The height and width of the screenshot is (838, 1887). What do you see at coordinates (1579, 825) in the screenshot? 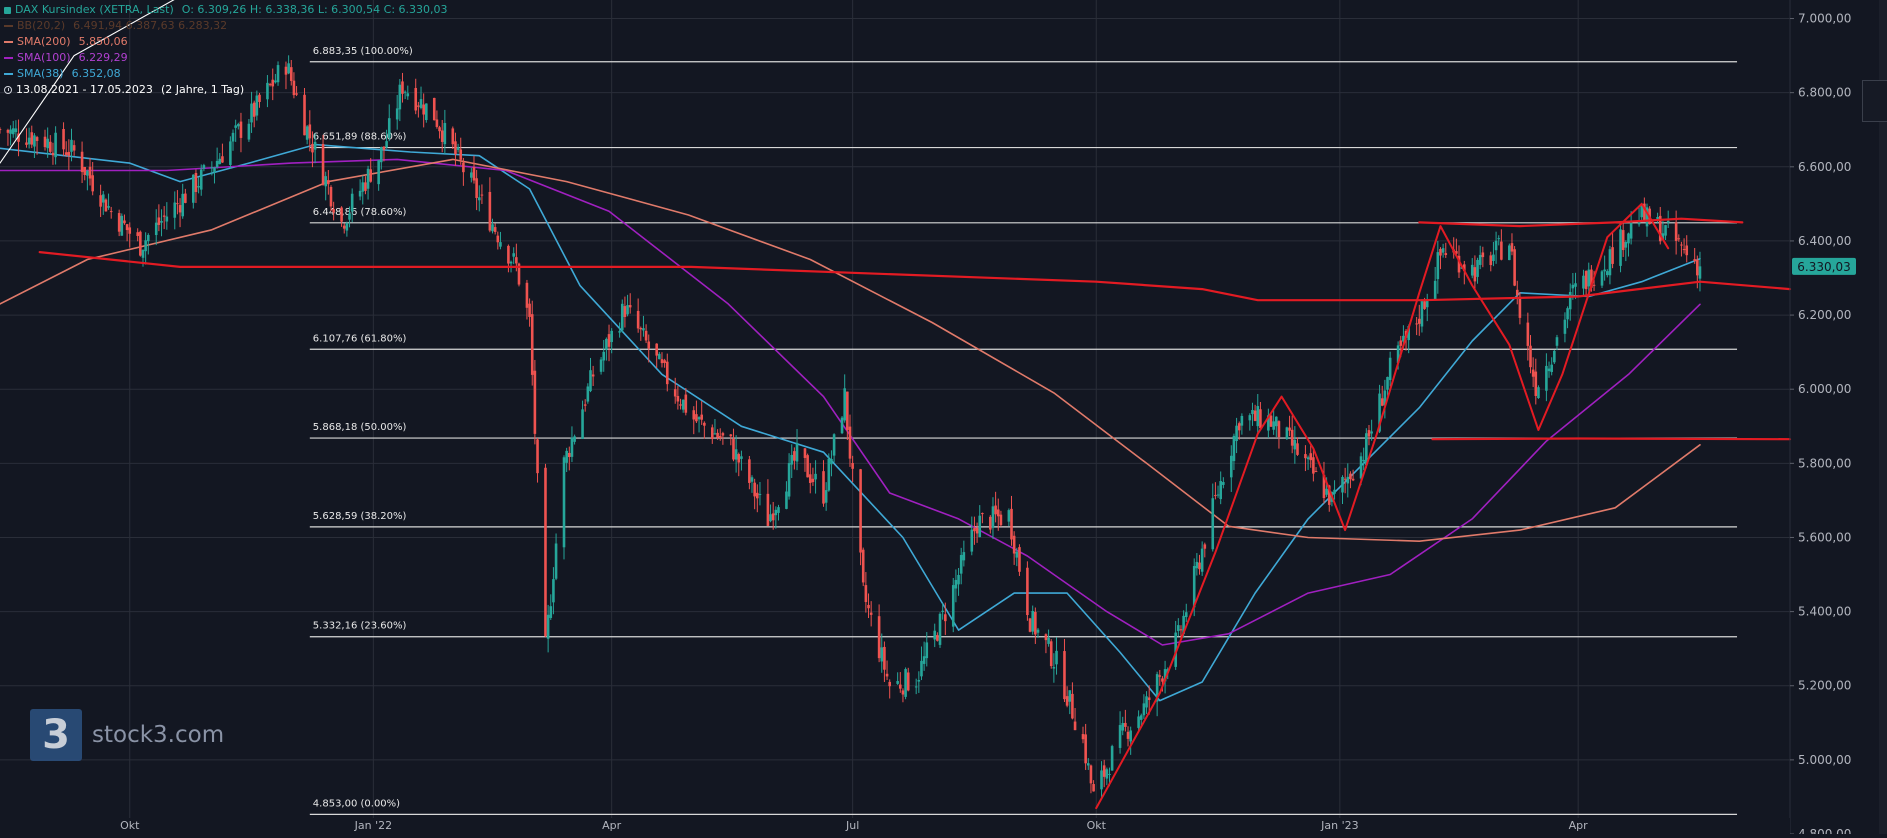
I see `x-tick-label: Apr` at bounding box center [1579, 825].